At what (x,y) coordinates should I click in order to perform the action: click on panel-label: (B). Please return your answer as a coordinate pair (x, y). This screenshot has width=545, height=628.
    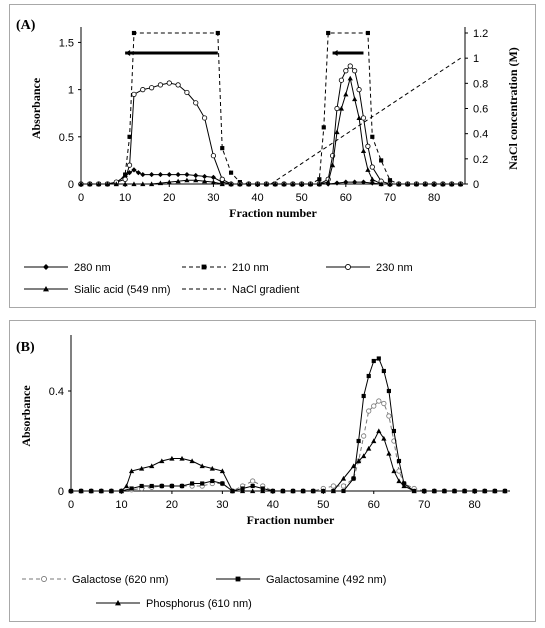
    Looking at the image, I should click on (25, 347).